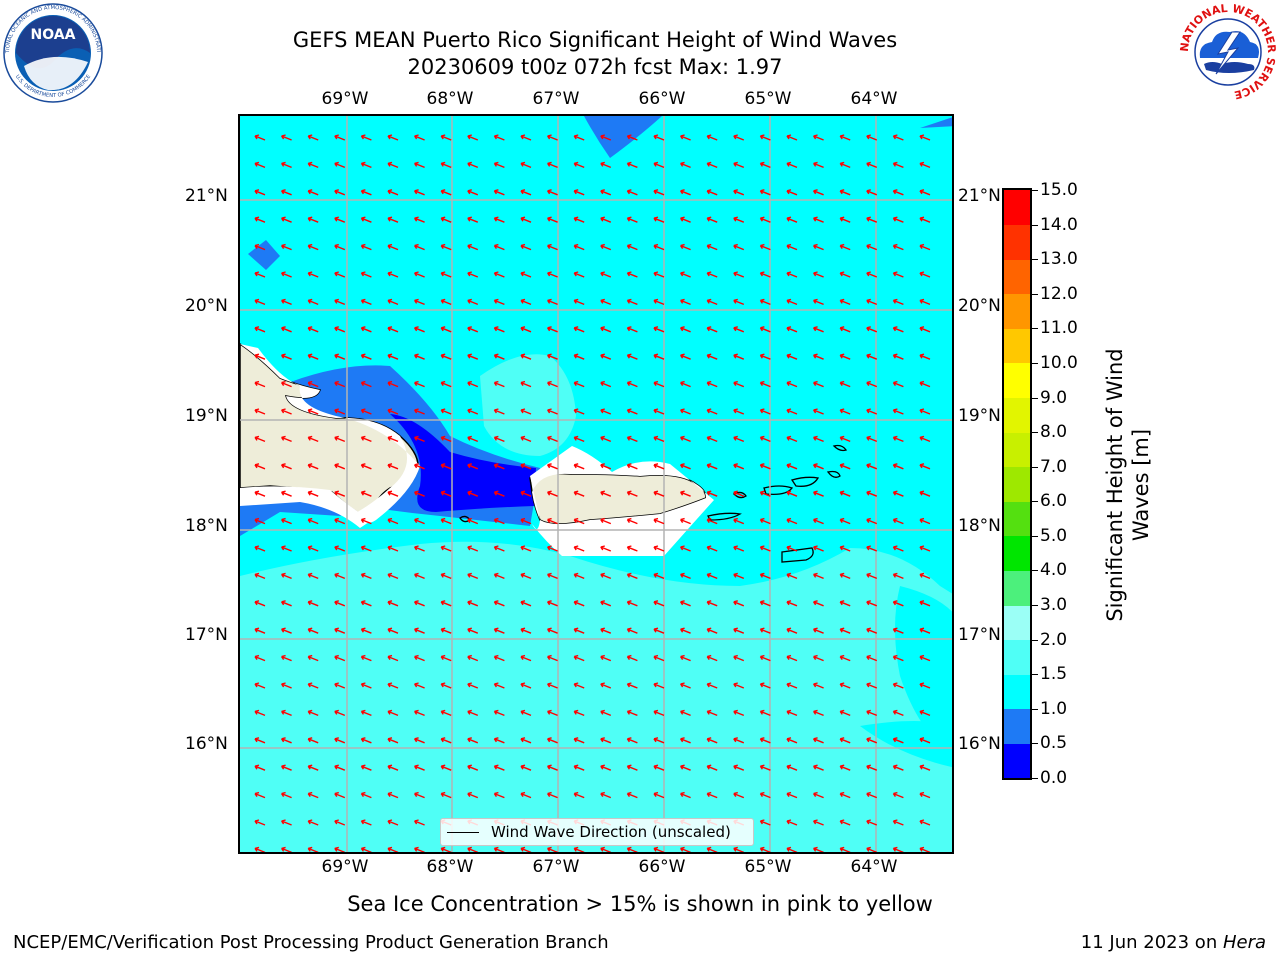 The image size is (1280, 960). I want to click on no-data-halo, so click(622, 501).